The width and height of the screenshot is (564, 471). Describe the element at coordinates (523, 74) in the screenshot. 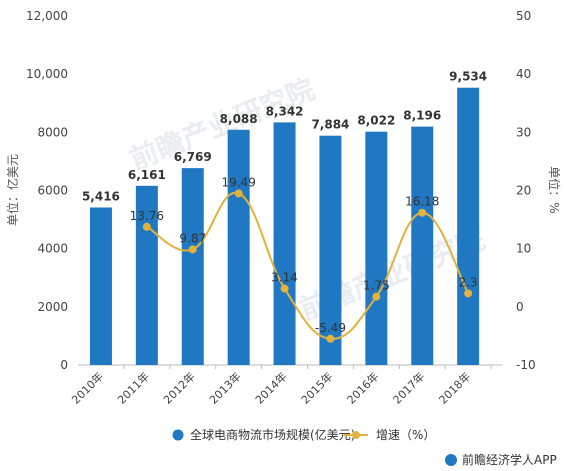

I see `right-y-tick-label: 40` at that location.